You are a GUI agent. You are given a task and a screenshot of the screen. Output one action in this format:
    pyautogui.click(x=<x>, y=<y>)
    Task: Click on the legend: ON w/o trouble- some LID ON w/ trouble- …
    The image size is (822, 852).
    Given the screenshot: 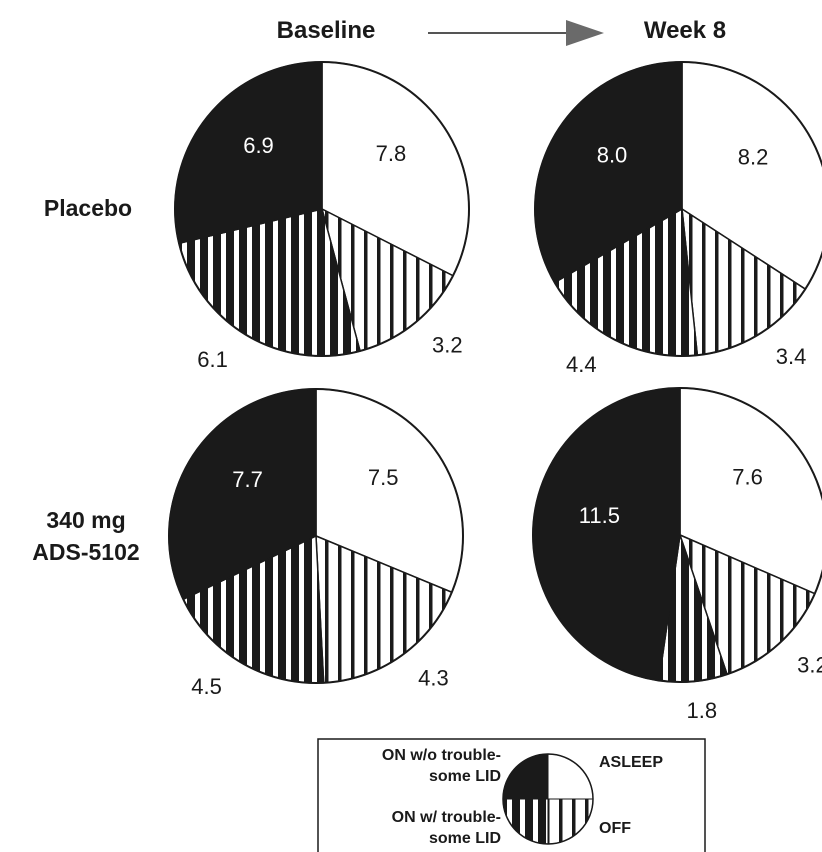 What is the action you would take?
    pyautogui.click(x=511, y=795)
    